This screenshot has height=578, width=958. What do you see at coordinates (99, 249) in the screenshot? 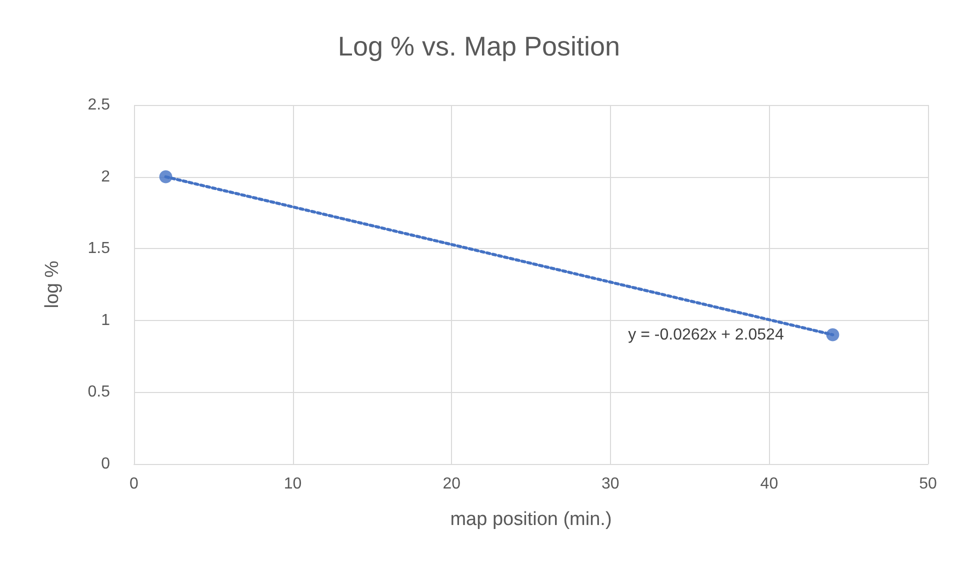
I see `y-tick-label: 1.5` at bounding box center [99, 249].